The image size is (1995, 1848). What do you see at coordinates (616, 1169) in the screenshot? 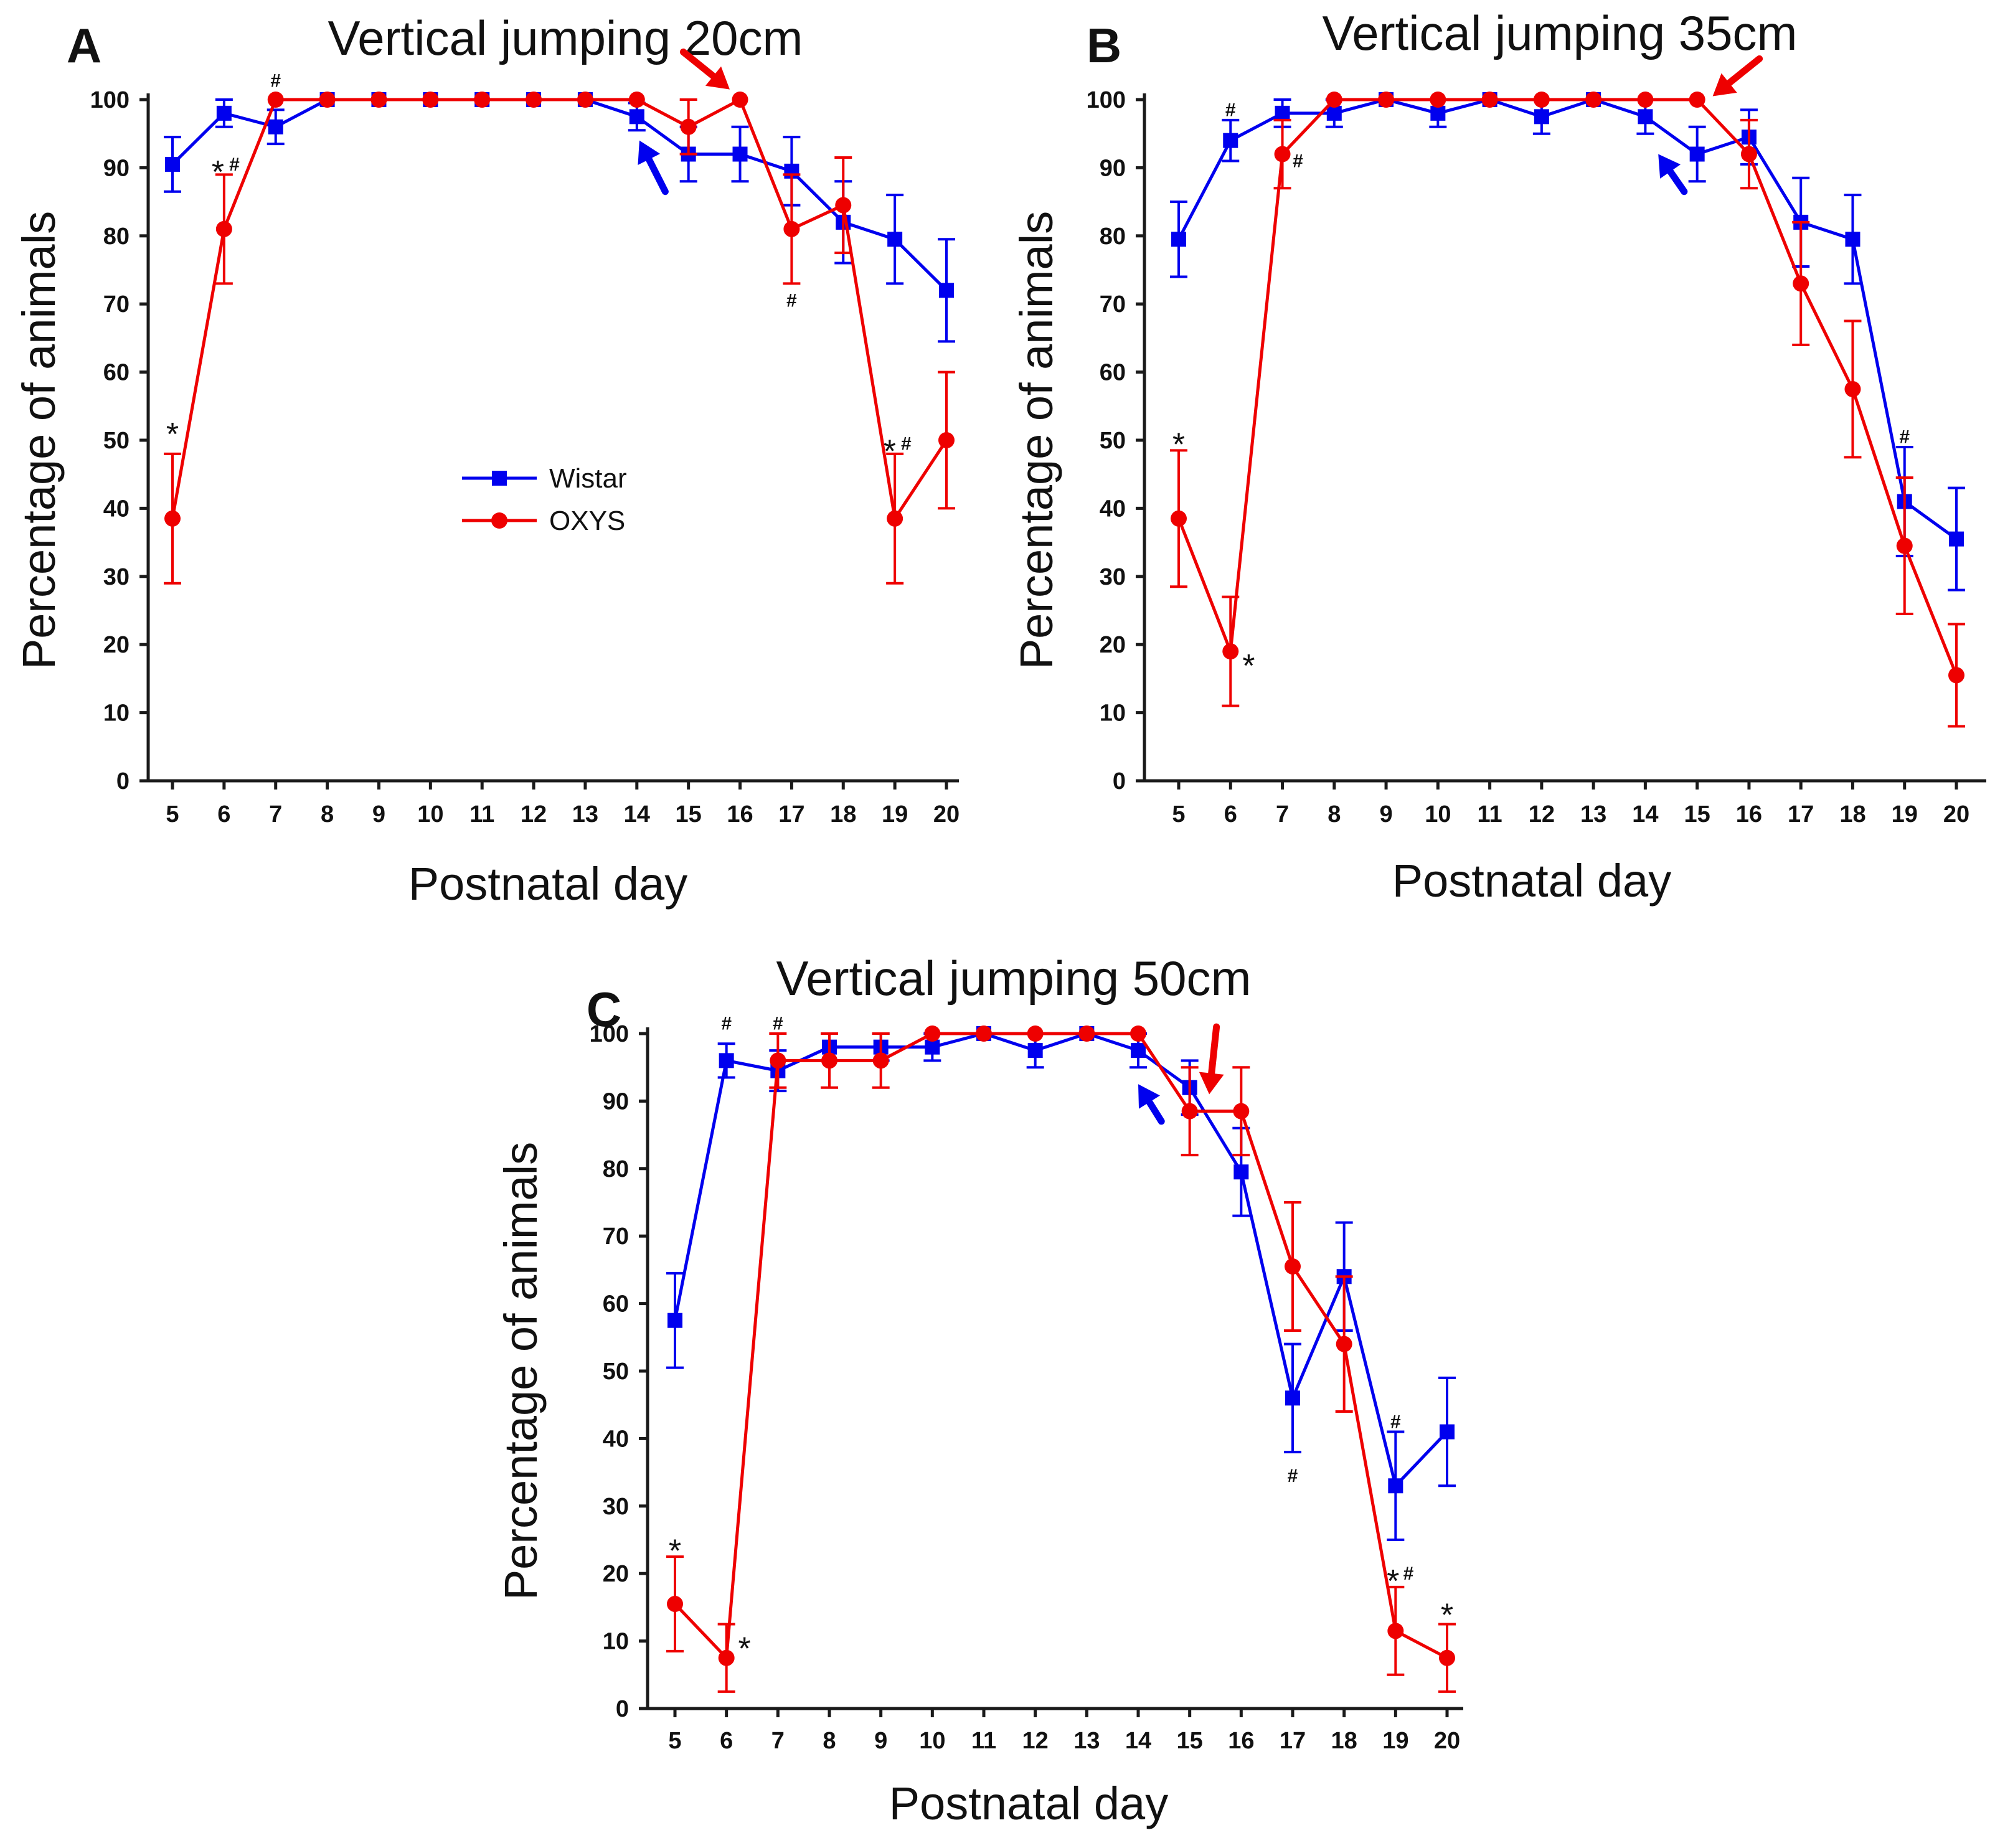
I see `y-tick-label: 80` at bounding box center [616, 1169].